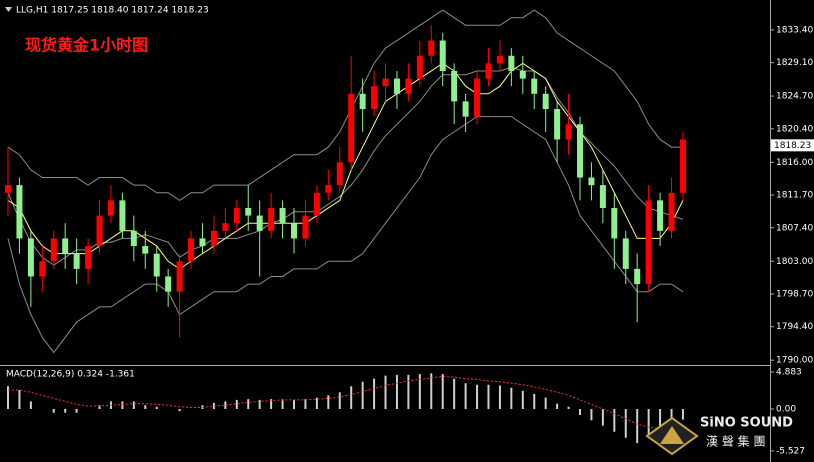 This screenshot has width=814, height=462. What do you see at coordinates (112, 11) in the screenshot?
I see `chart-header: LLG,H1 1817.25 1818.40 1817.24 1818.23` at bounding box center [112, 11].